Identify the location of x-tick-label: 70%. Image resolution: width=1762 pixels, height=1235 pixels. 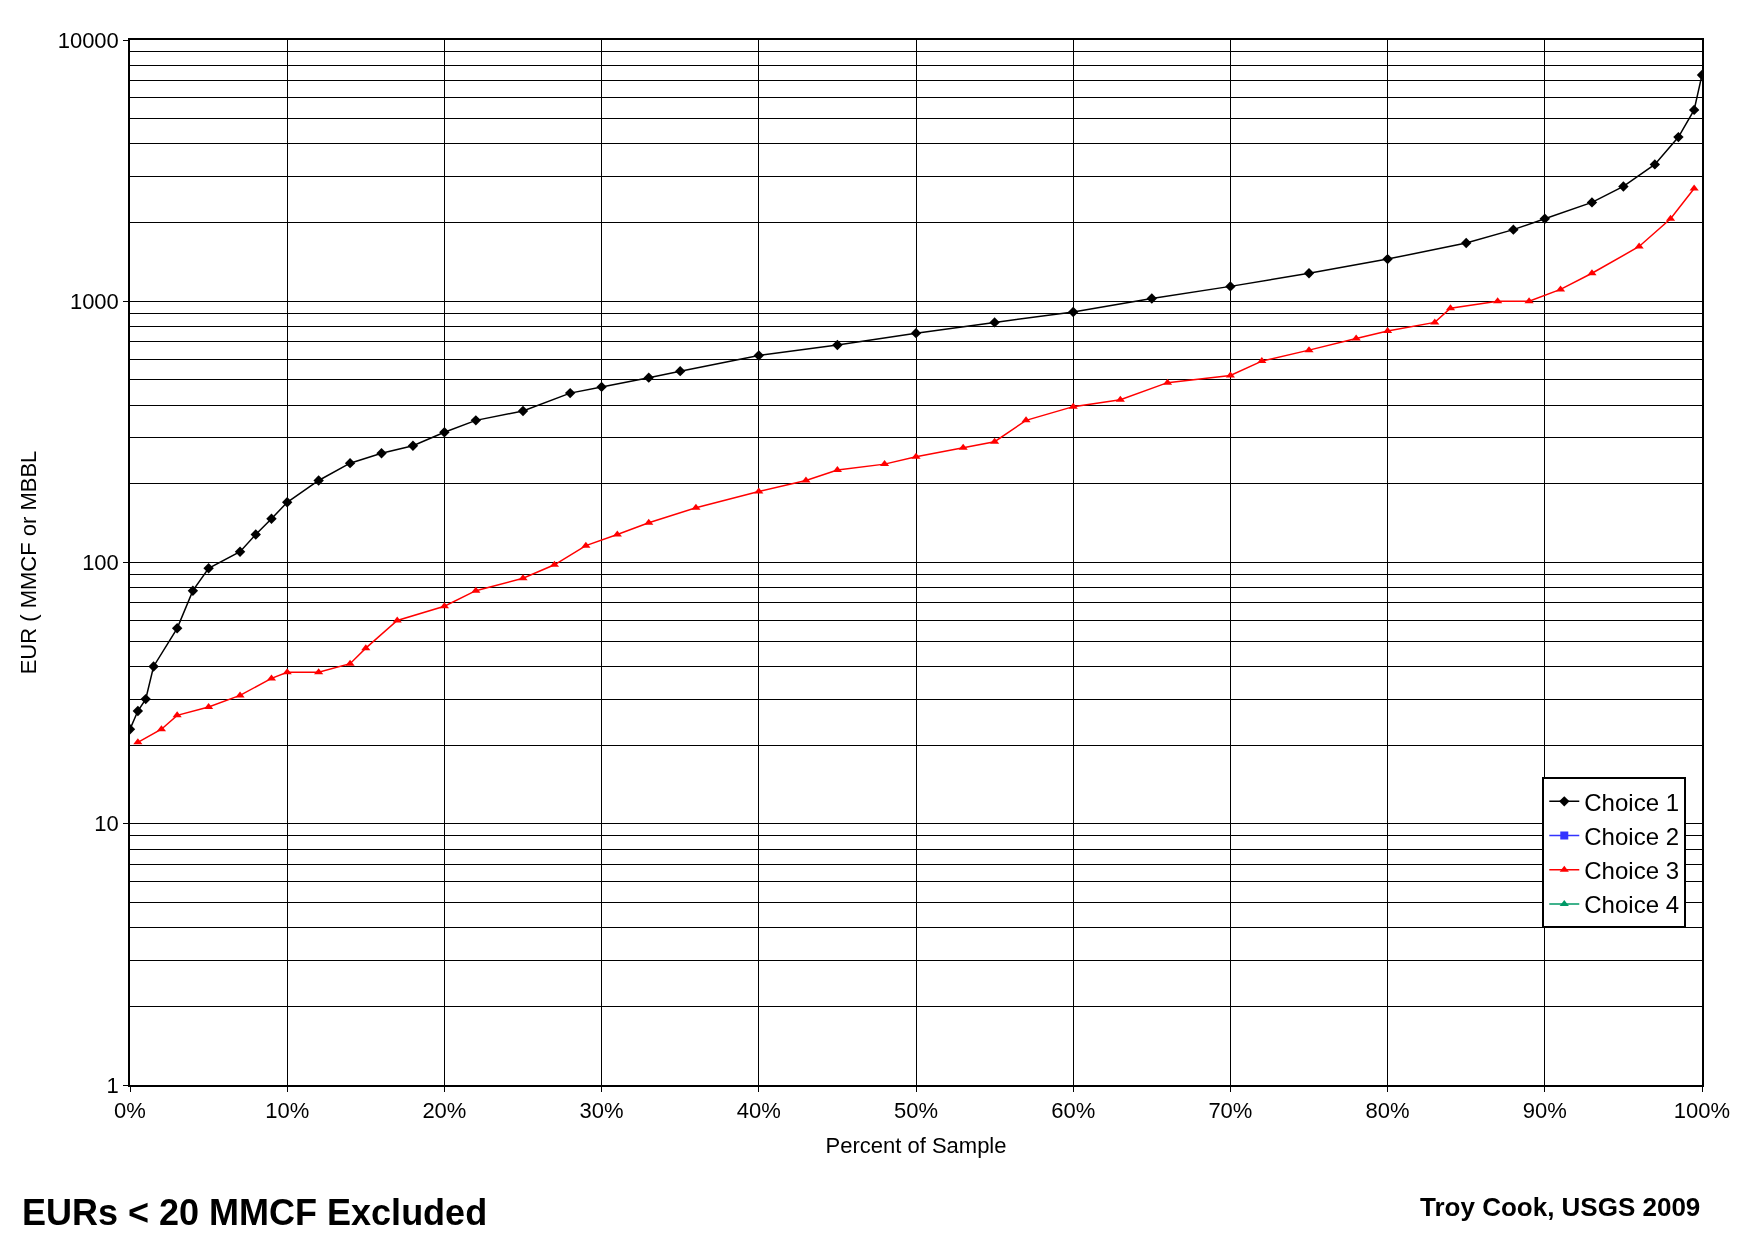
(1230, 1111).